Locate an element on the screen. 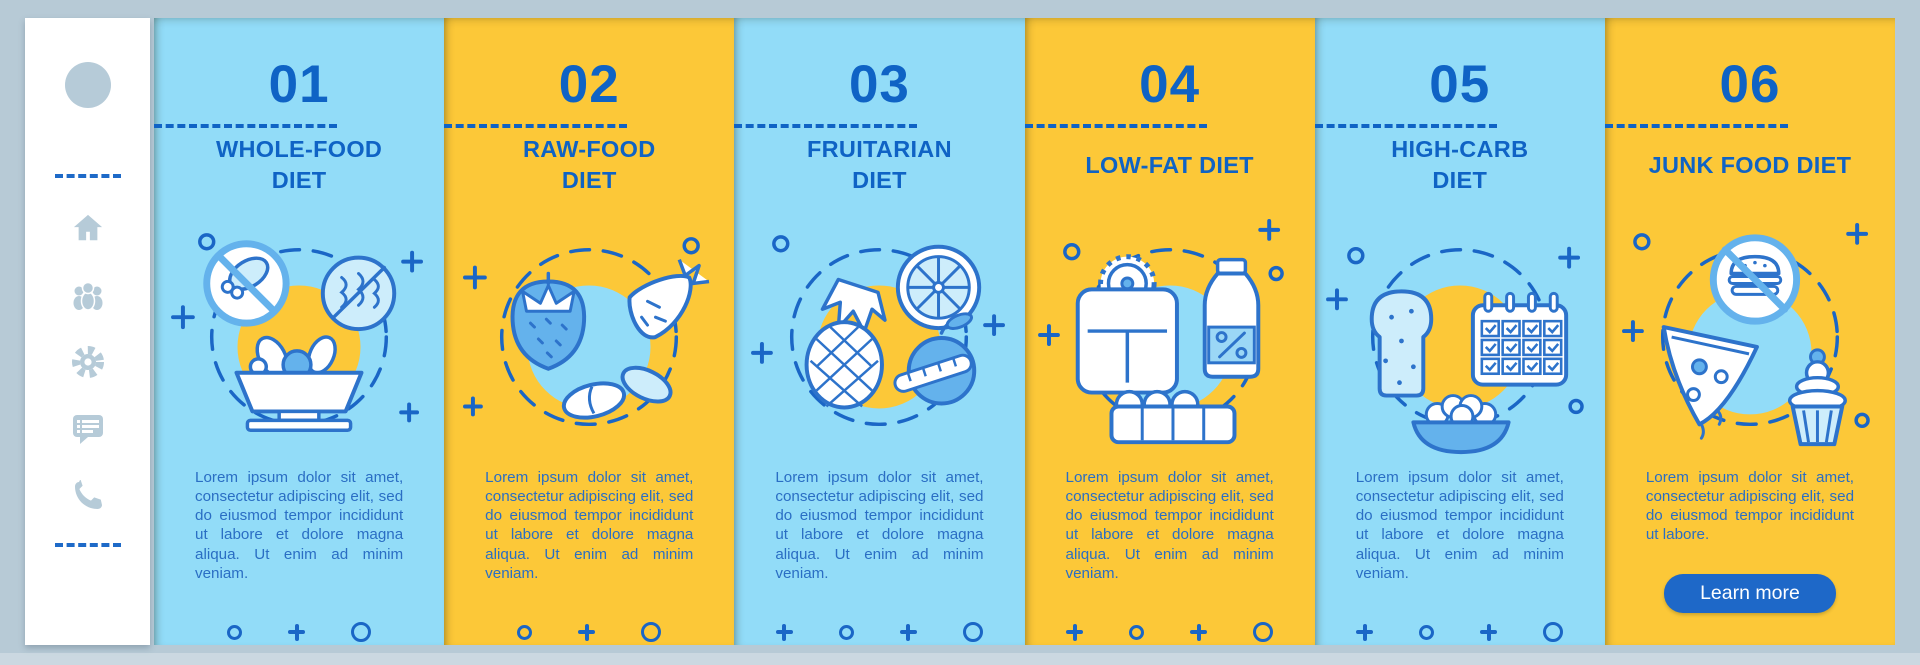 This screenshot has width=1920, height=665. card-title: WHOLE-FOOD DIET is located at coordinates (299, 164).